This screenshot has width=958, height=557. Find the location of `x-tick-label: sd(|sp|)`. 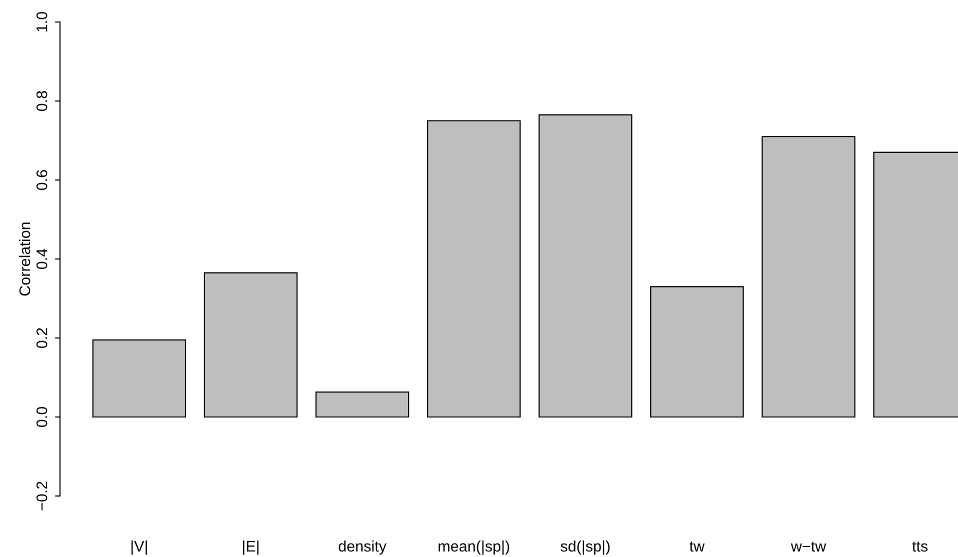

x-tick-label: sd(|sp|) is located at coordinates (585, 547).